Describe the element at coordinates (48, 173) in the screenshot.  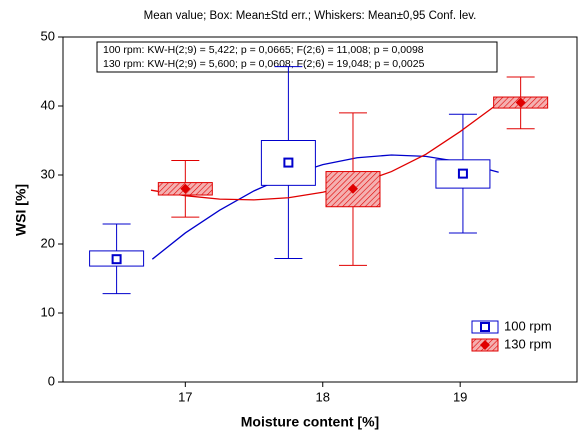
I see `y-tick-label: 30` at that location.